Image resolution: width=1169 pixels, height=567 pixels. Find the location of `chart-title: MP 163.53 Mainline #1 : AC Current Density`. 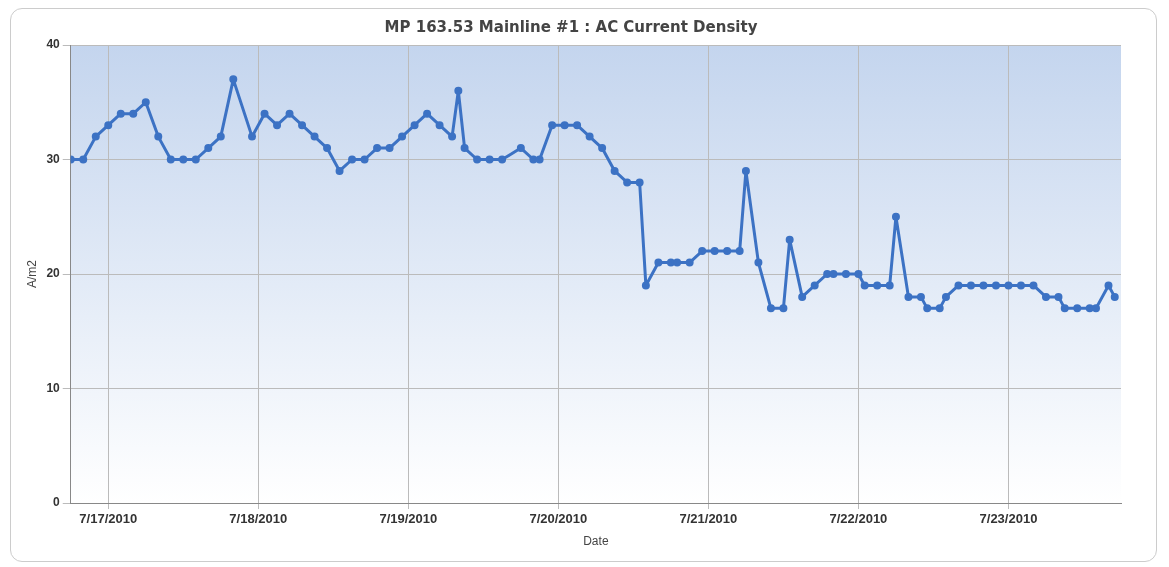

chart-title: MP 163.53 Mainline #1 : AC Current Density is located at coordinates (571, 26).